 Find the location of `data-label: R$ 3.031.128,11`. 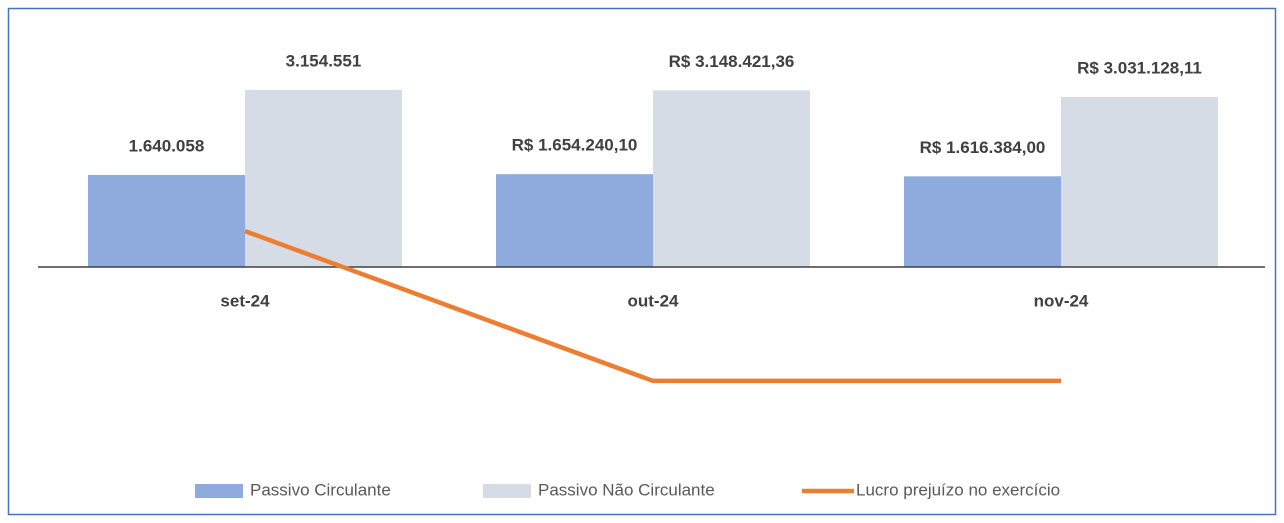

data-label: R$ 3.031.128,11 is located at coordinates (1139, 67).